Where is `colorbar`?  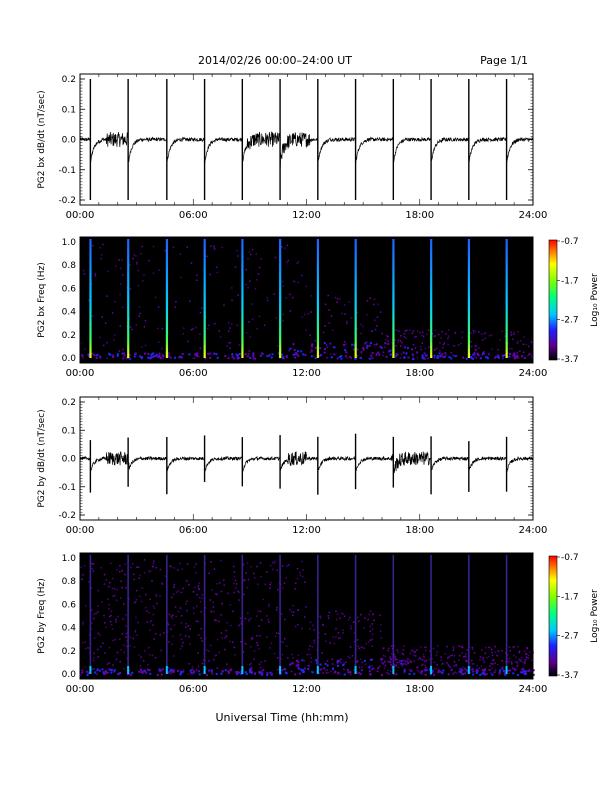
colorbar is located at coordinates (553, 616).